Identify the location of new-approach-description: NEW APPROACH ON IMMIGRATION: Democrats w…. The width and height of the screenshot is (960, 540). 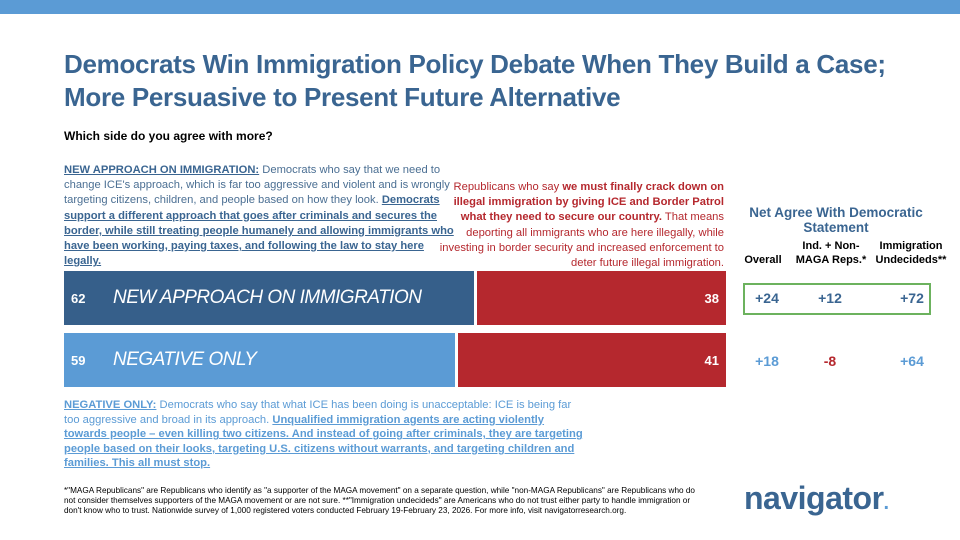
(264, 216).